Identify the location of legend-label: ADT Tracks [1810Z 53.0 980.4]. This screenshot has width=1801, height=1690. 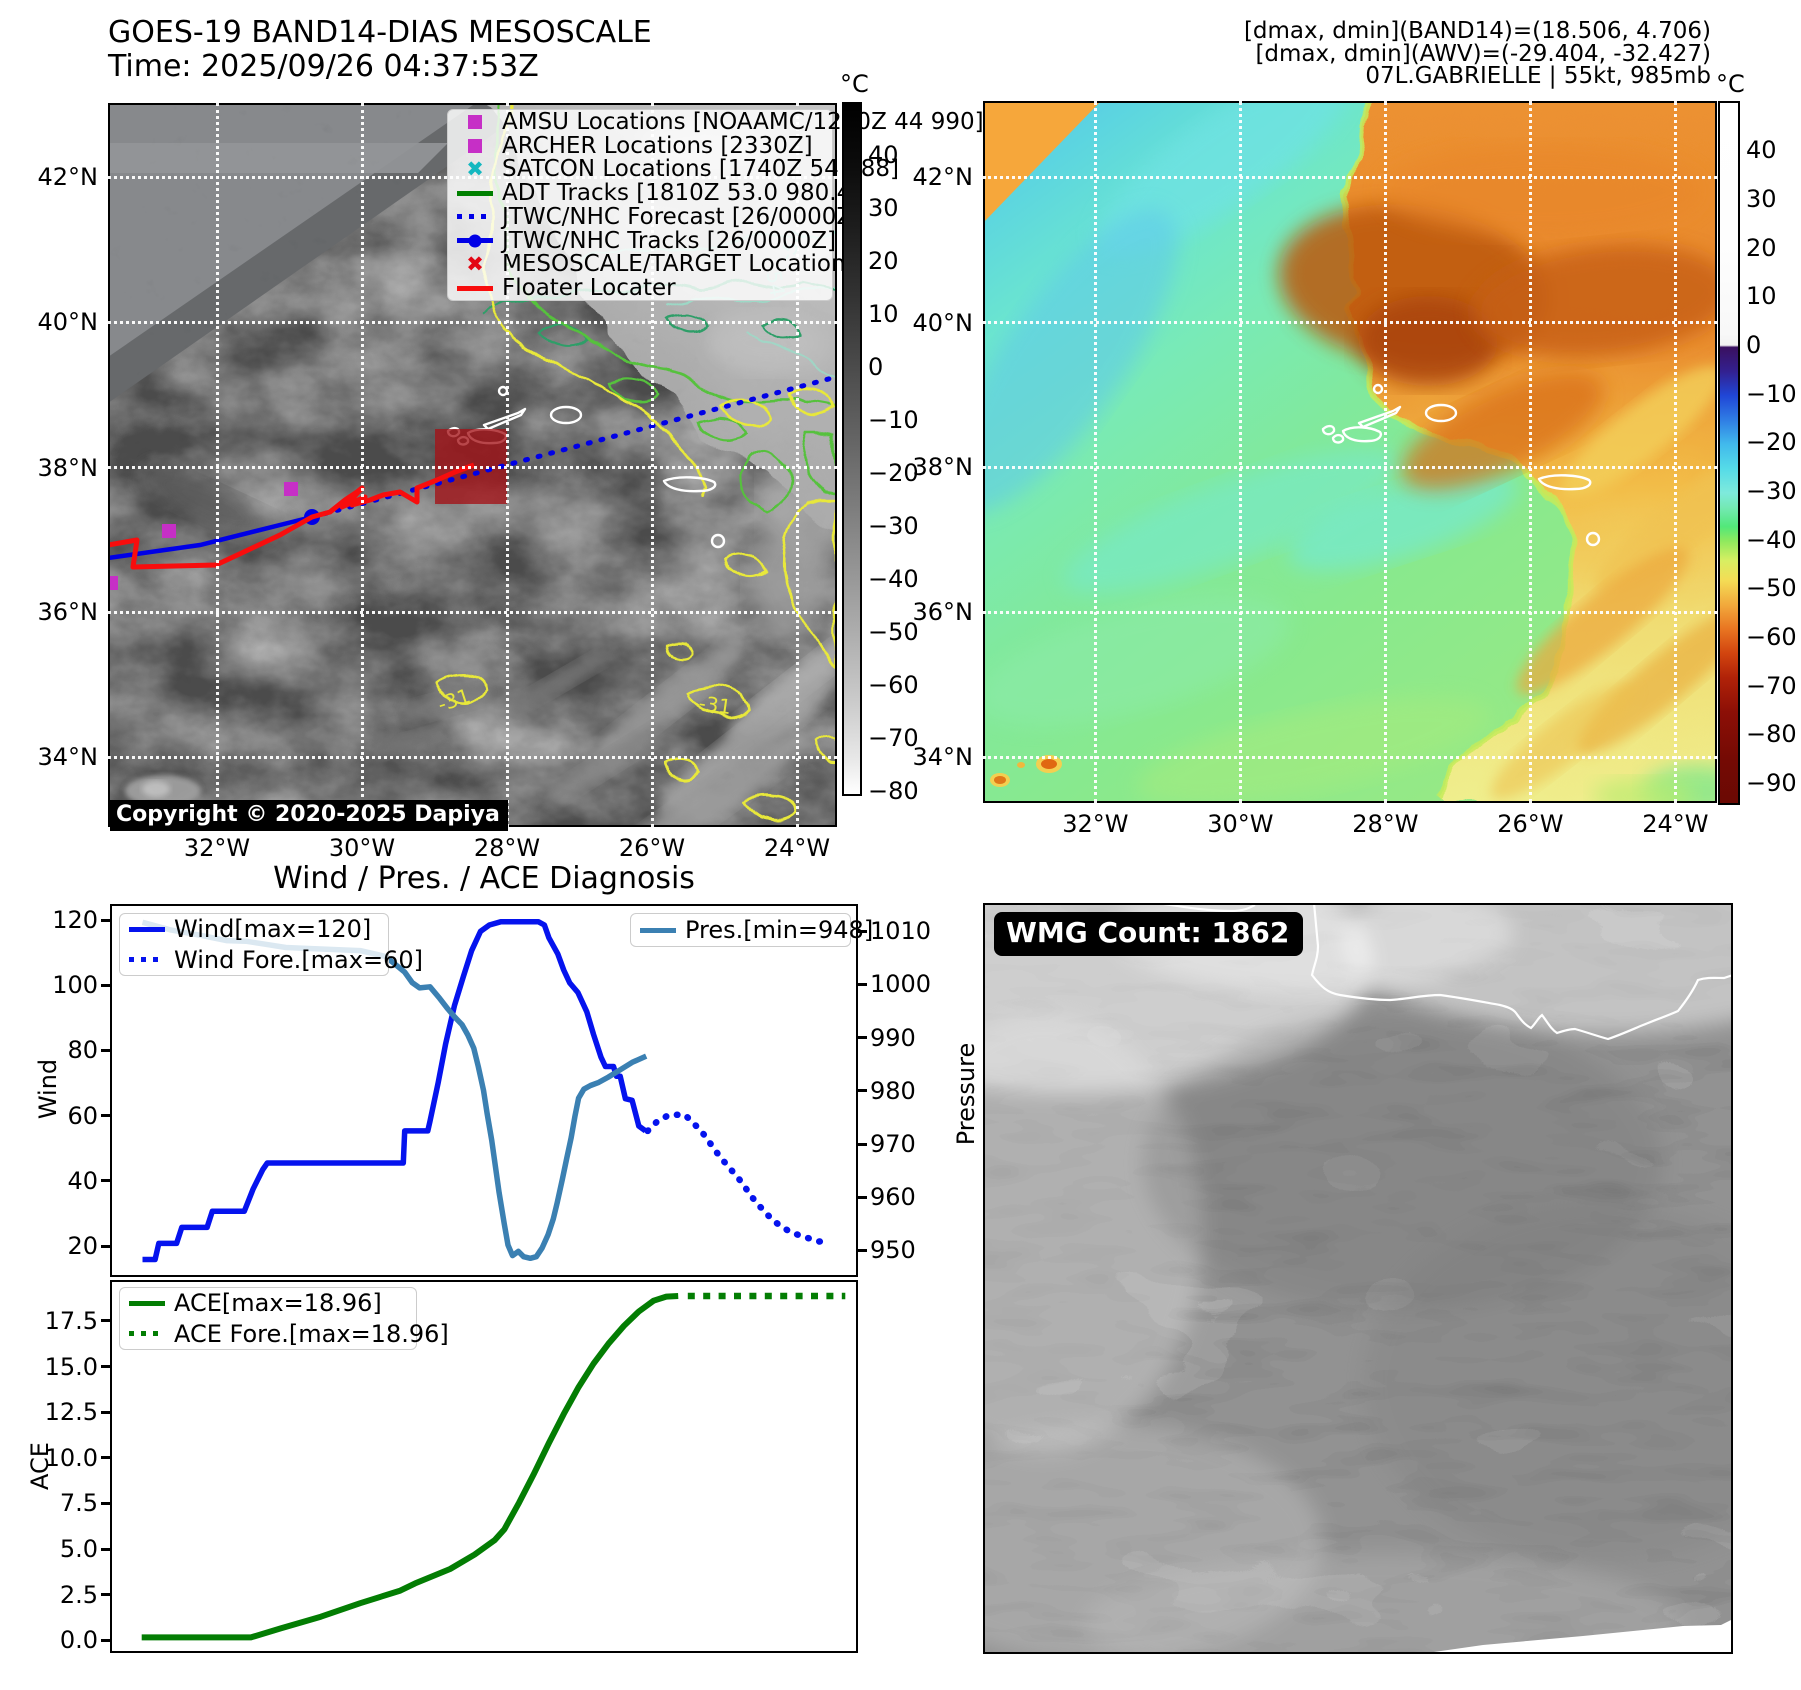
(681, 193).